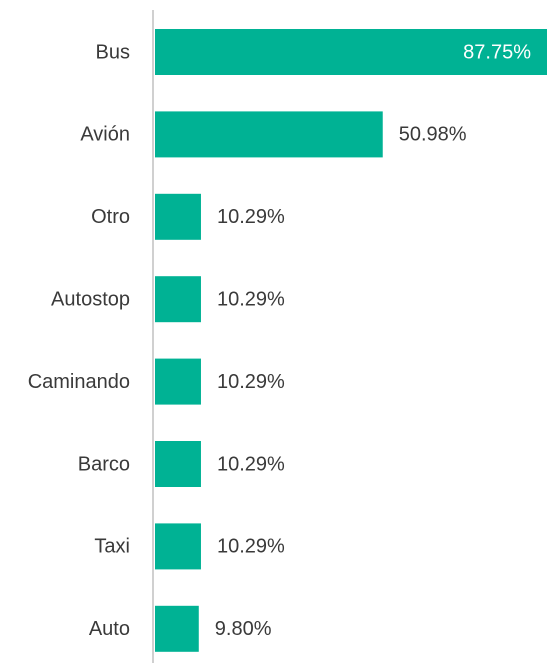 The height and width of the screenshot is (663, 548). Describe the element at coordinates (243, 629) in the screenshot. I see `value-label: 9.80%` at that location.